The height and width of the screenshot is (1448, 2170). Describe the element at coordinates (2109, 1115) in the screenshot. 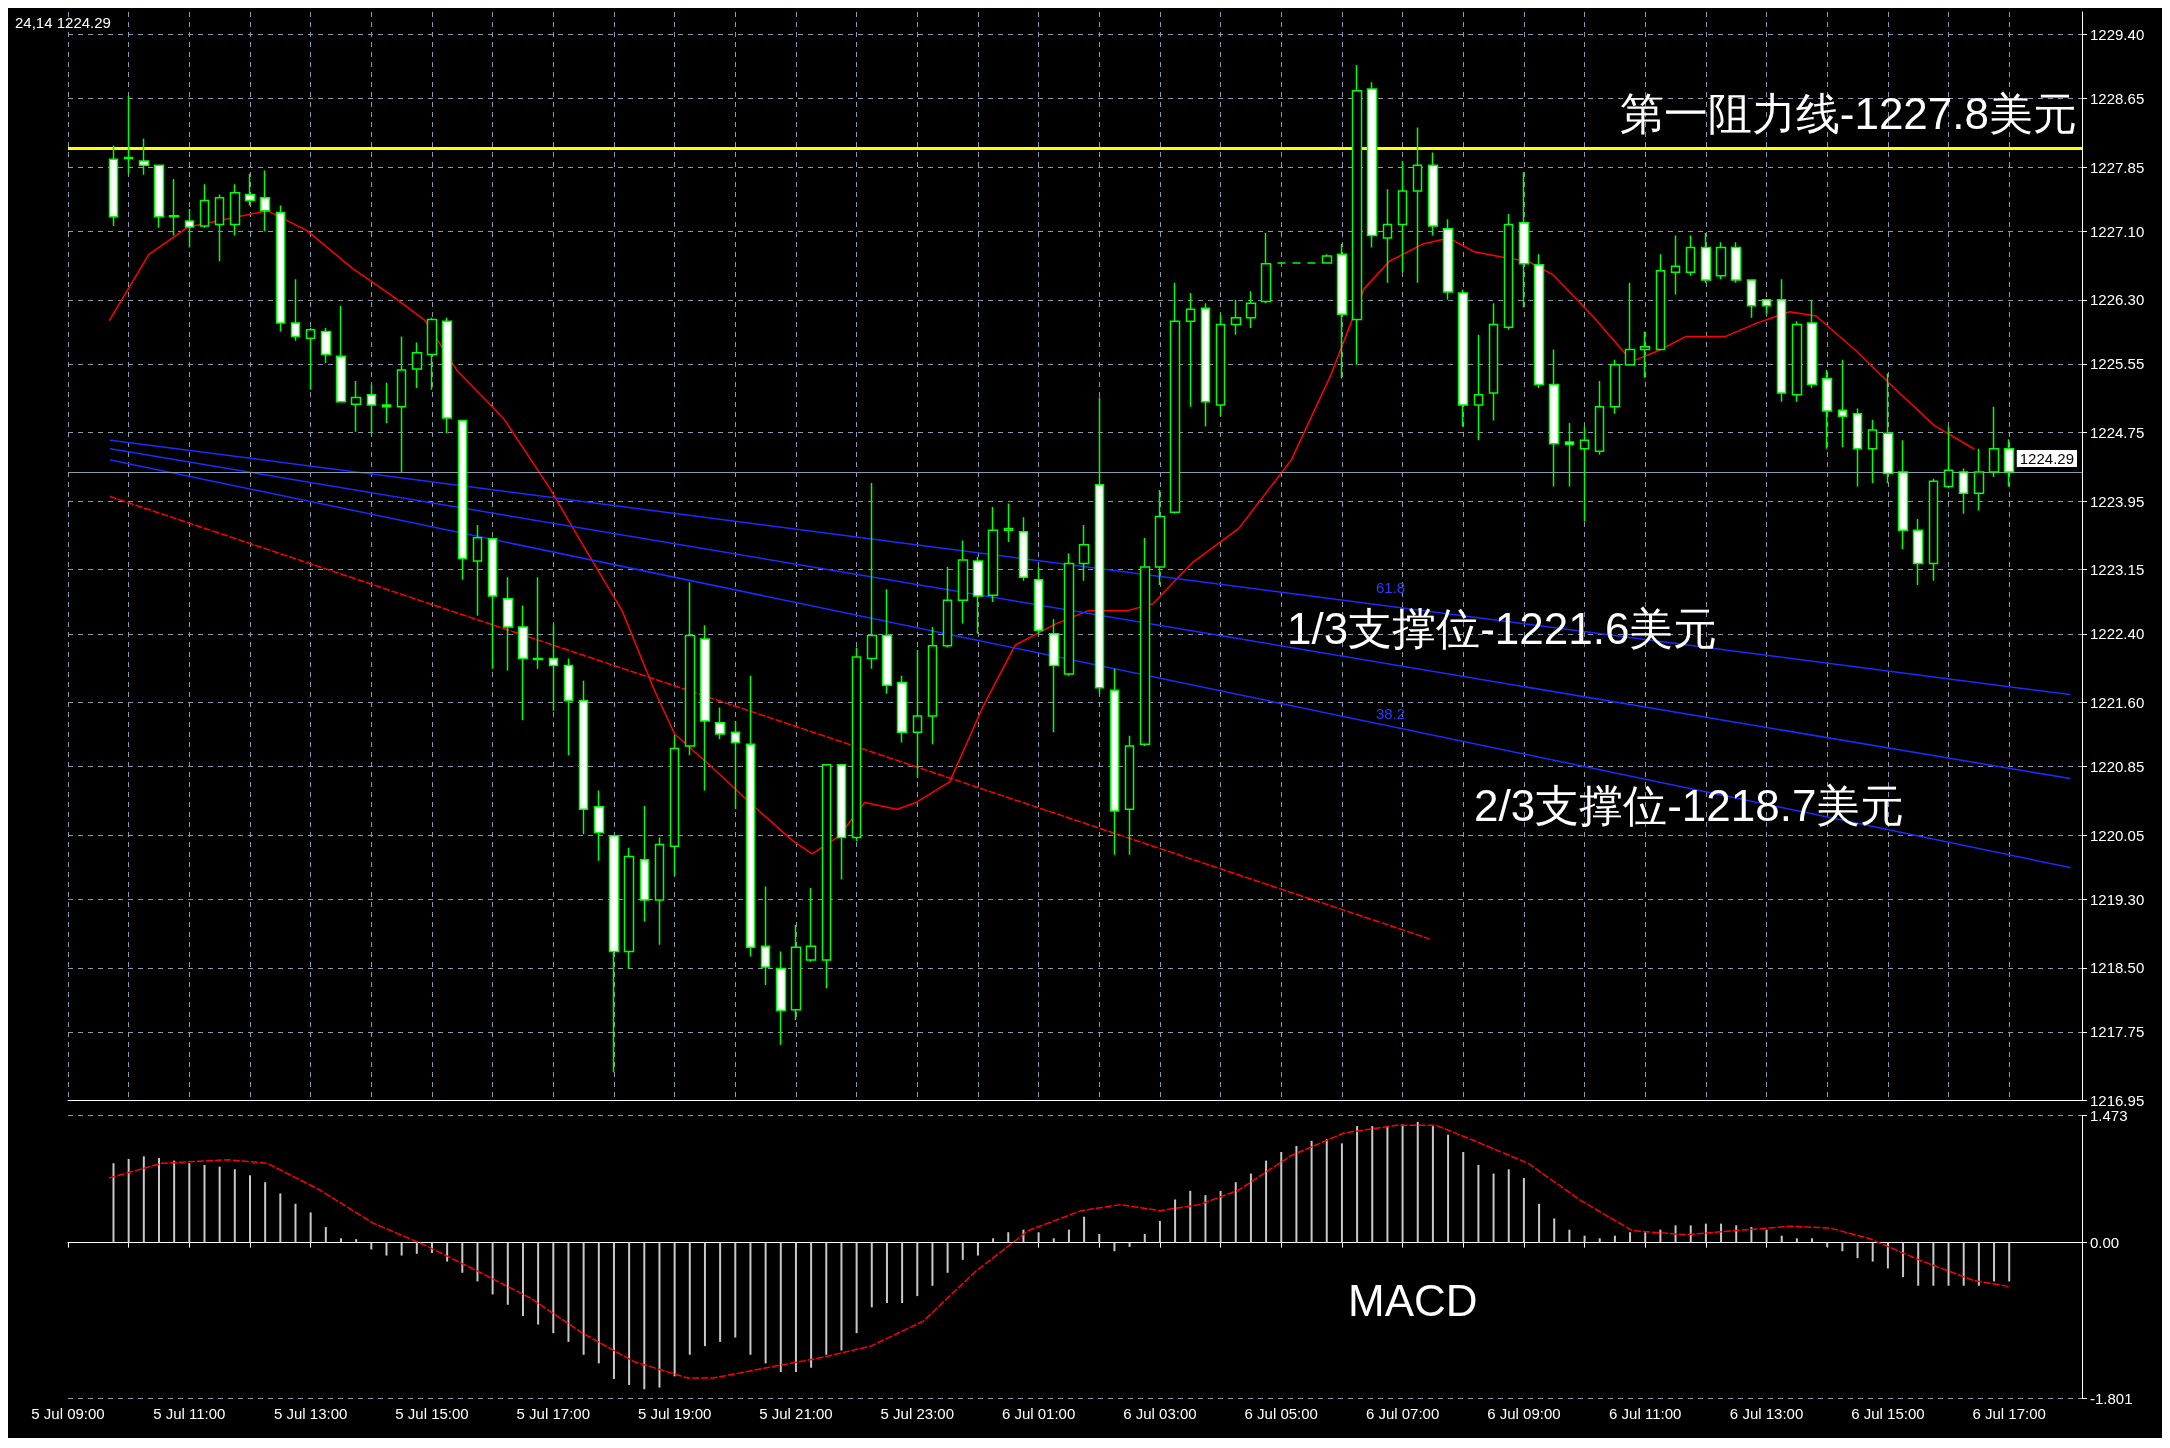

I see `y-tick-label: 1.473` at that location.